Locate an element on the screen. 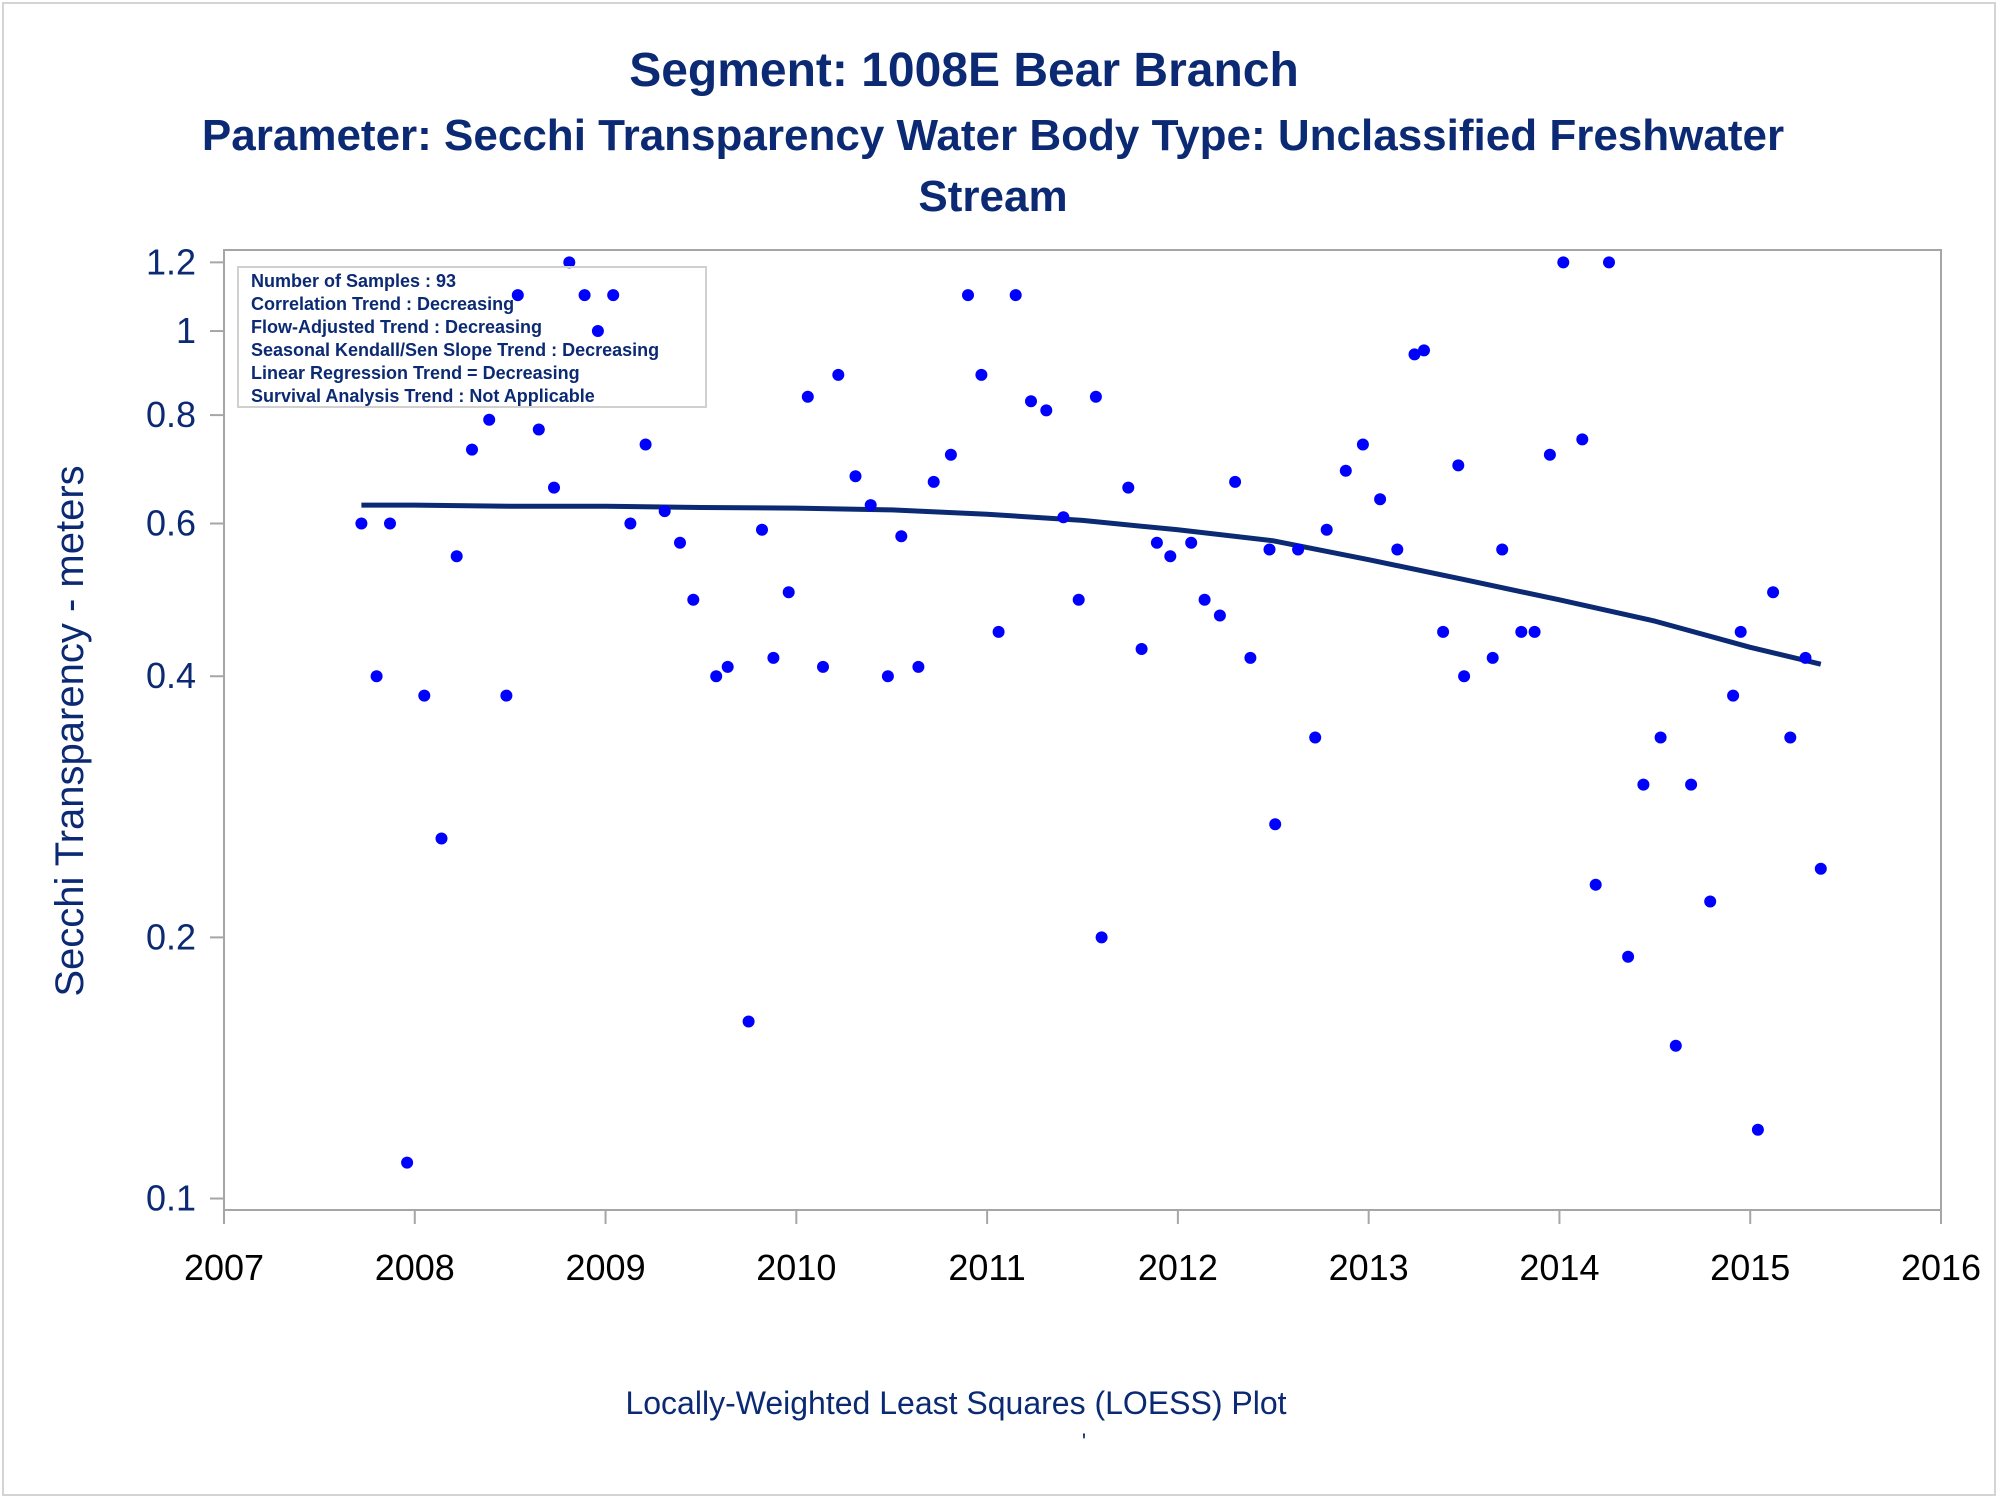 This screenshot has width=2000, height=1500. inset-stat-line: Number of Samples : 93 is located at coordinates (353, 281).